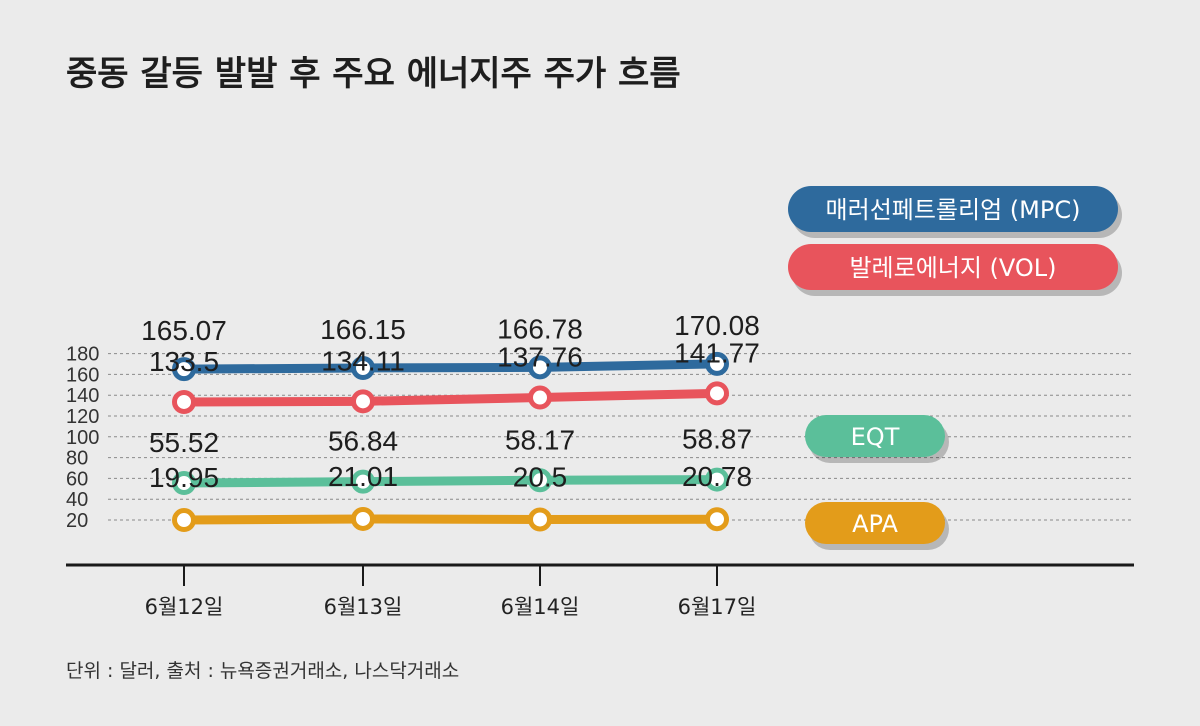 The width and height of the screenshot is (1200, 726). I want to click on y-tick-label: 180, so click(82, 355).